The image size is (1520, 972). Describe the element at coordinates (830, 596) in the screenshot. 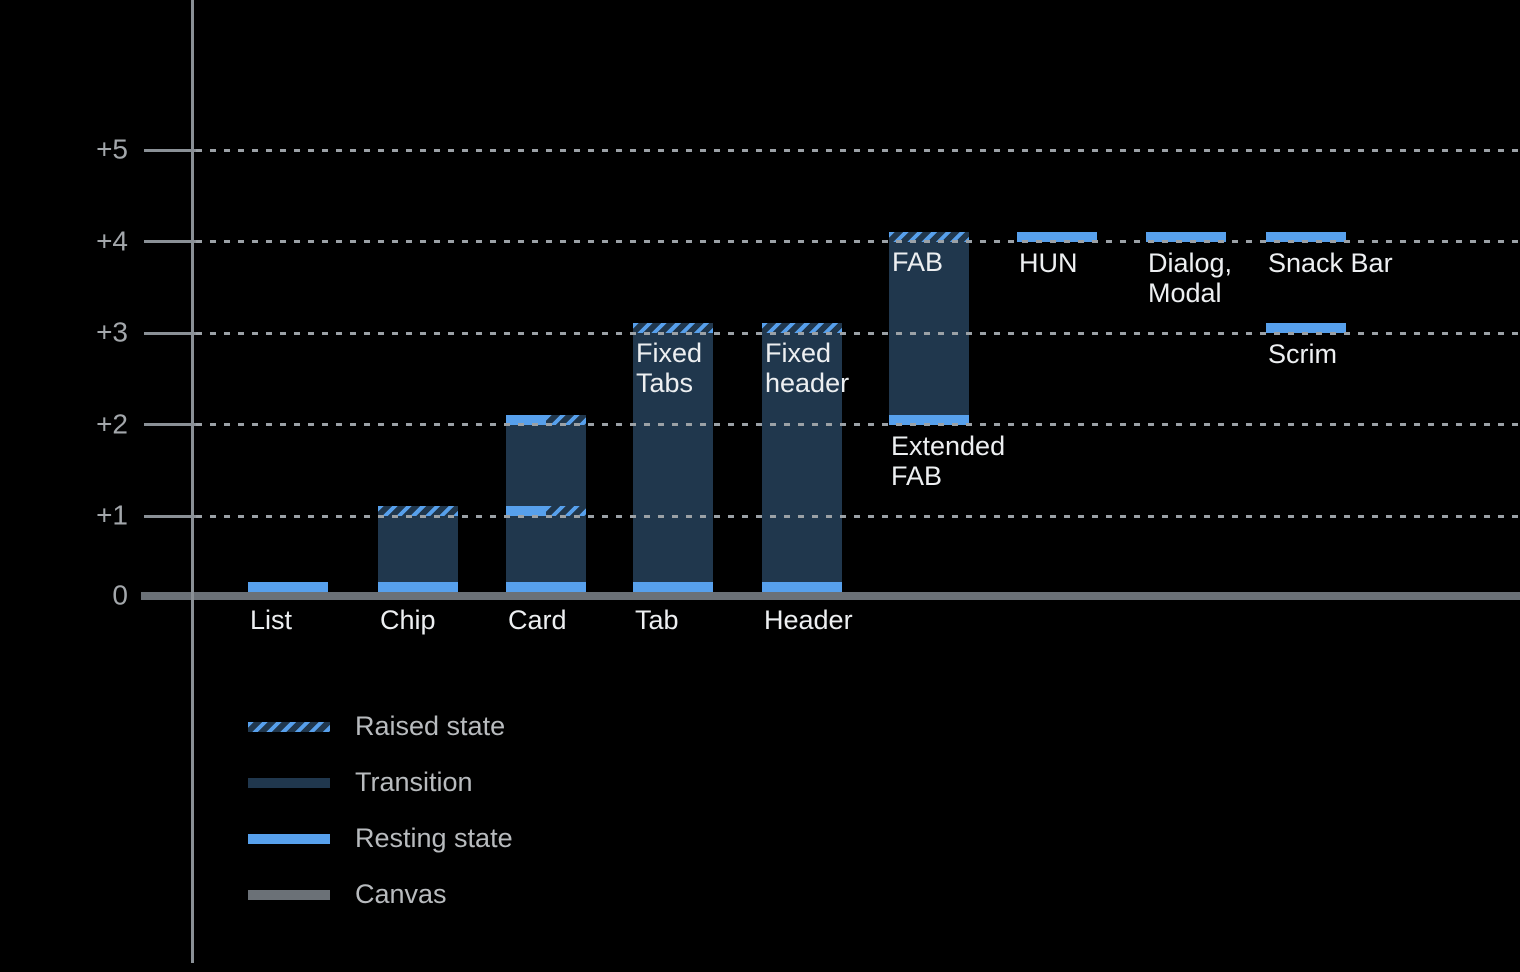

I see `canvas-baseline-bar` at that location.